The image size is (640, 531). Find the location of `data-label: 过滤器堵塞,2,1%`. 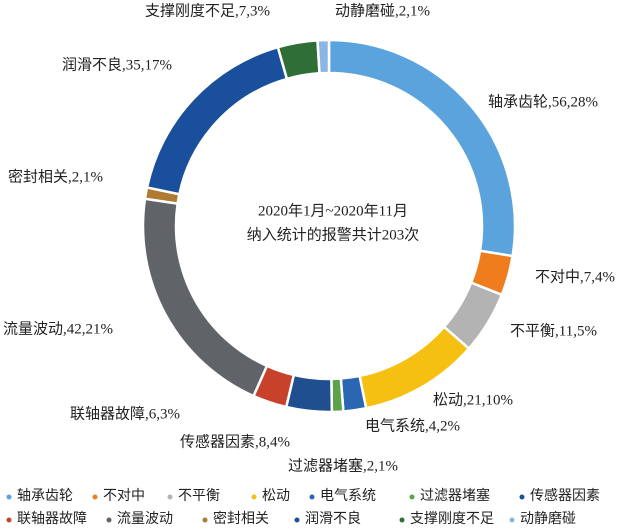

data-label: 过滤器堵塞,2,1% is located at coordinates (343, 465).